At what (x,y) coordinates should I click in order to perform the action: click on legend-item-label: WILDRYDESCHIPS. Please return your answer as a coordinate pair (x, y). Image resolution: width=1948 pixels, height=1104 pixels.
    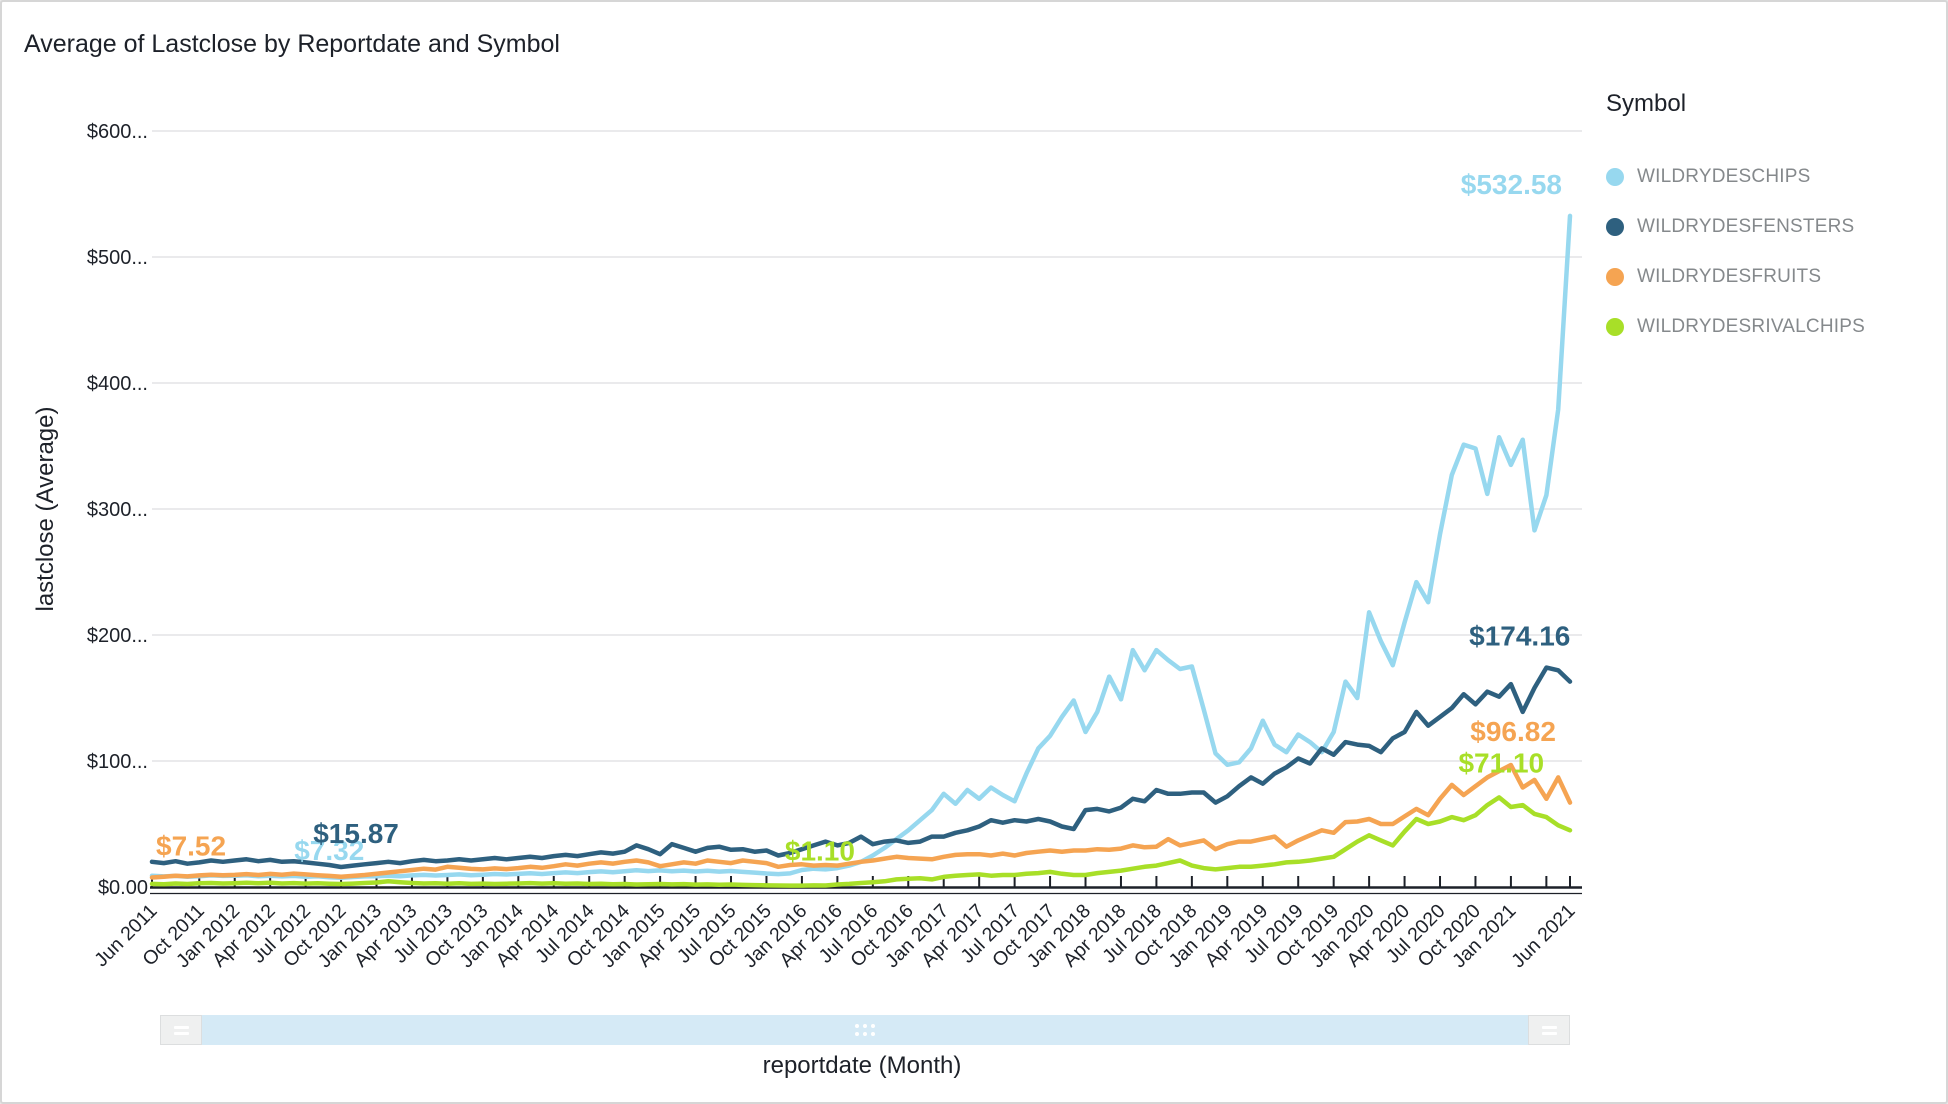
    Looking at the image, I should click on (1724, 176).